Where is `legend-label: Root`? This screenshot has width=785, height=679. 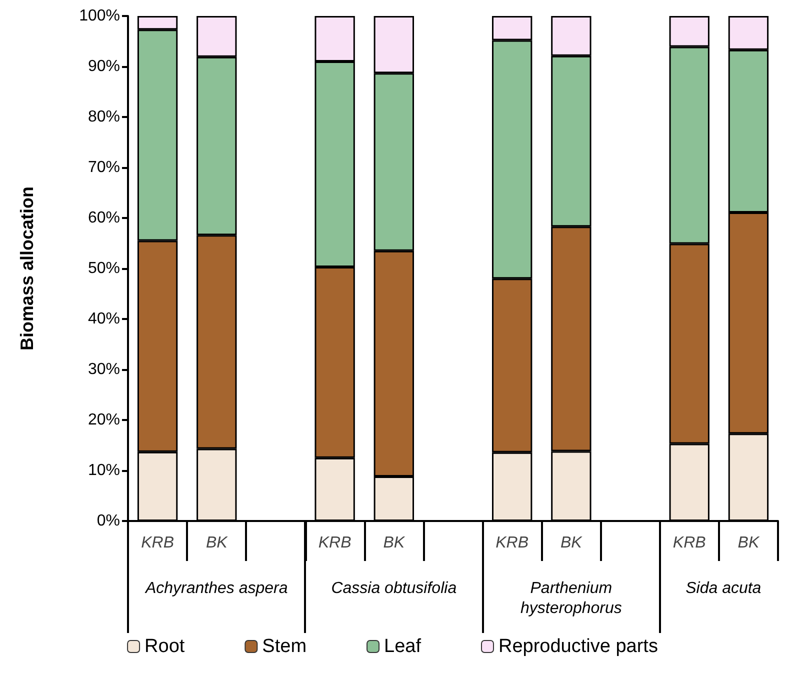 legend-label: Root is located at coordinates (165, 646).